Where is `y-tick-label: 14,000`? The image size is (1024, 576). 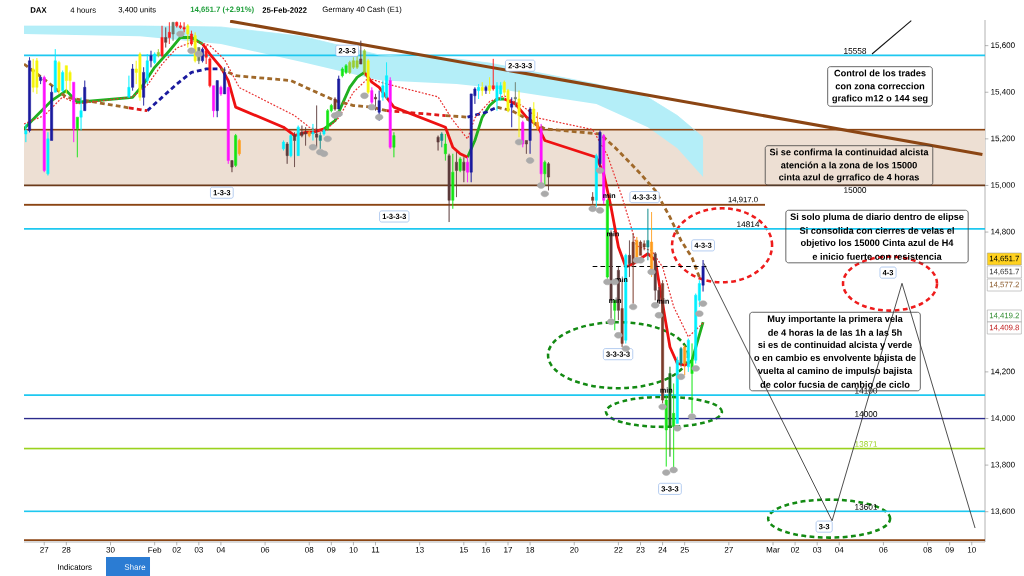
y-tick-label: 14,000 is located at coordinates (1003, 418).